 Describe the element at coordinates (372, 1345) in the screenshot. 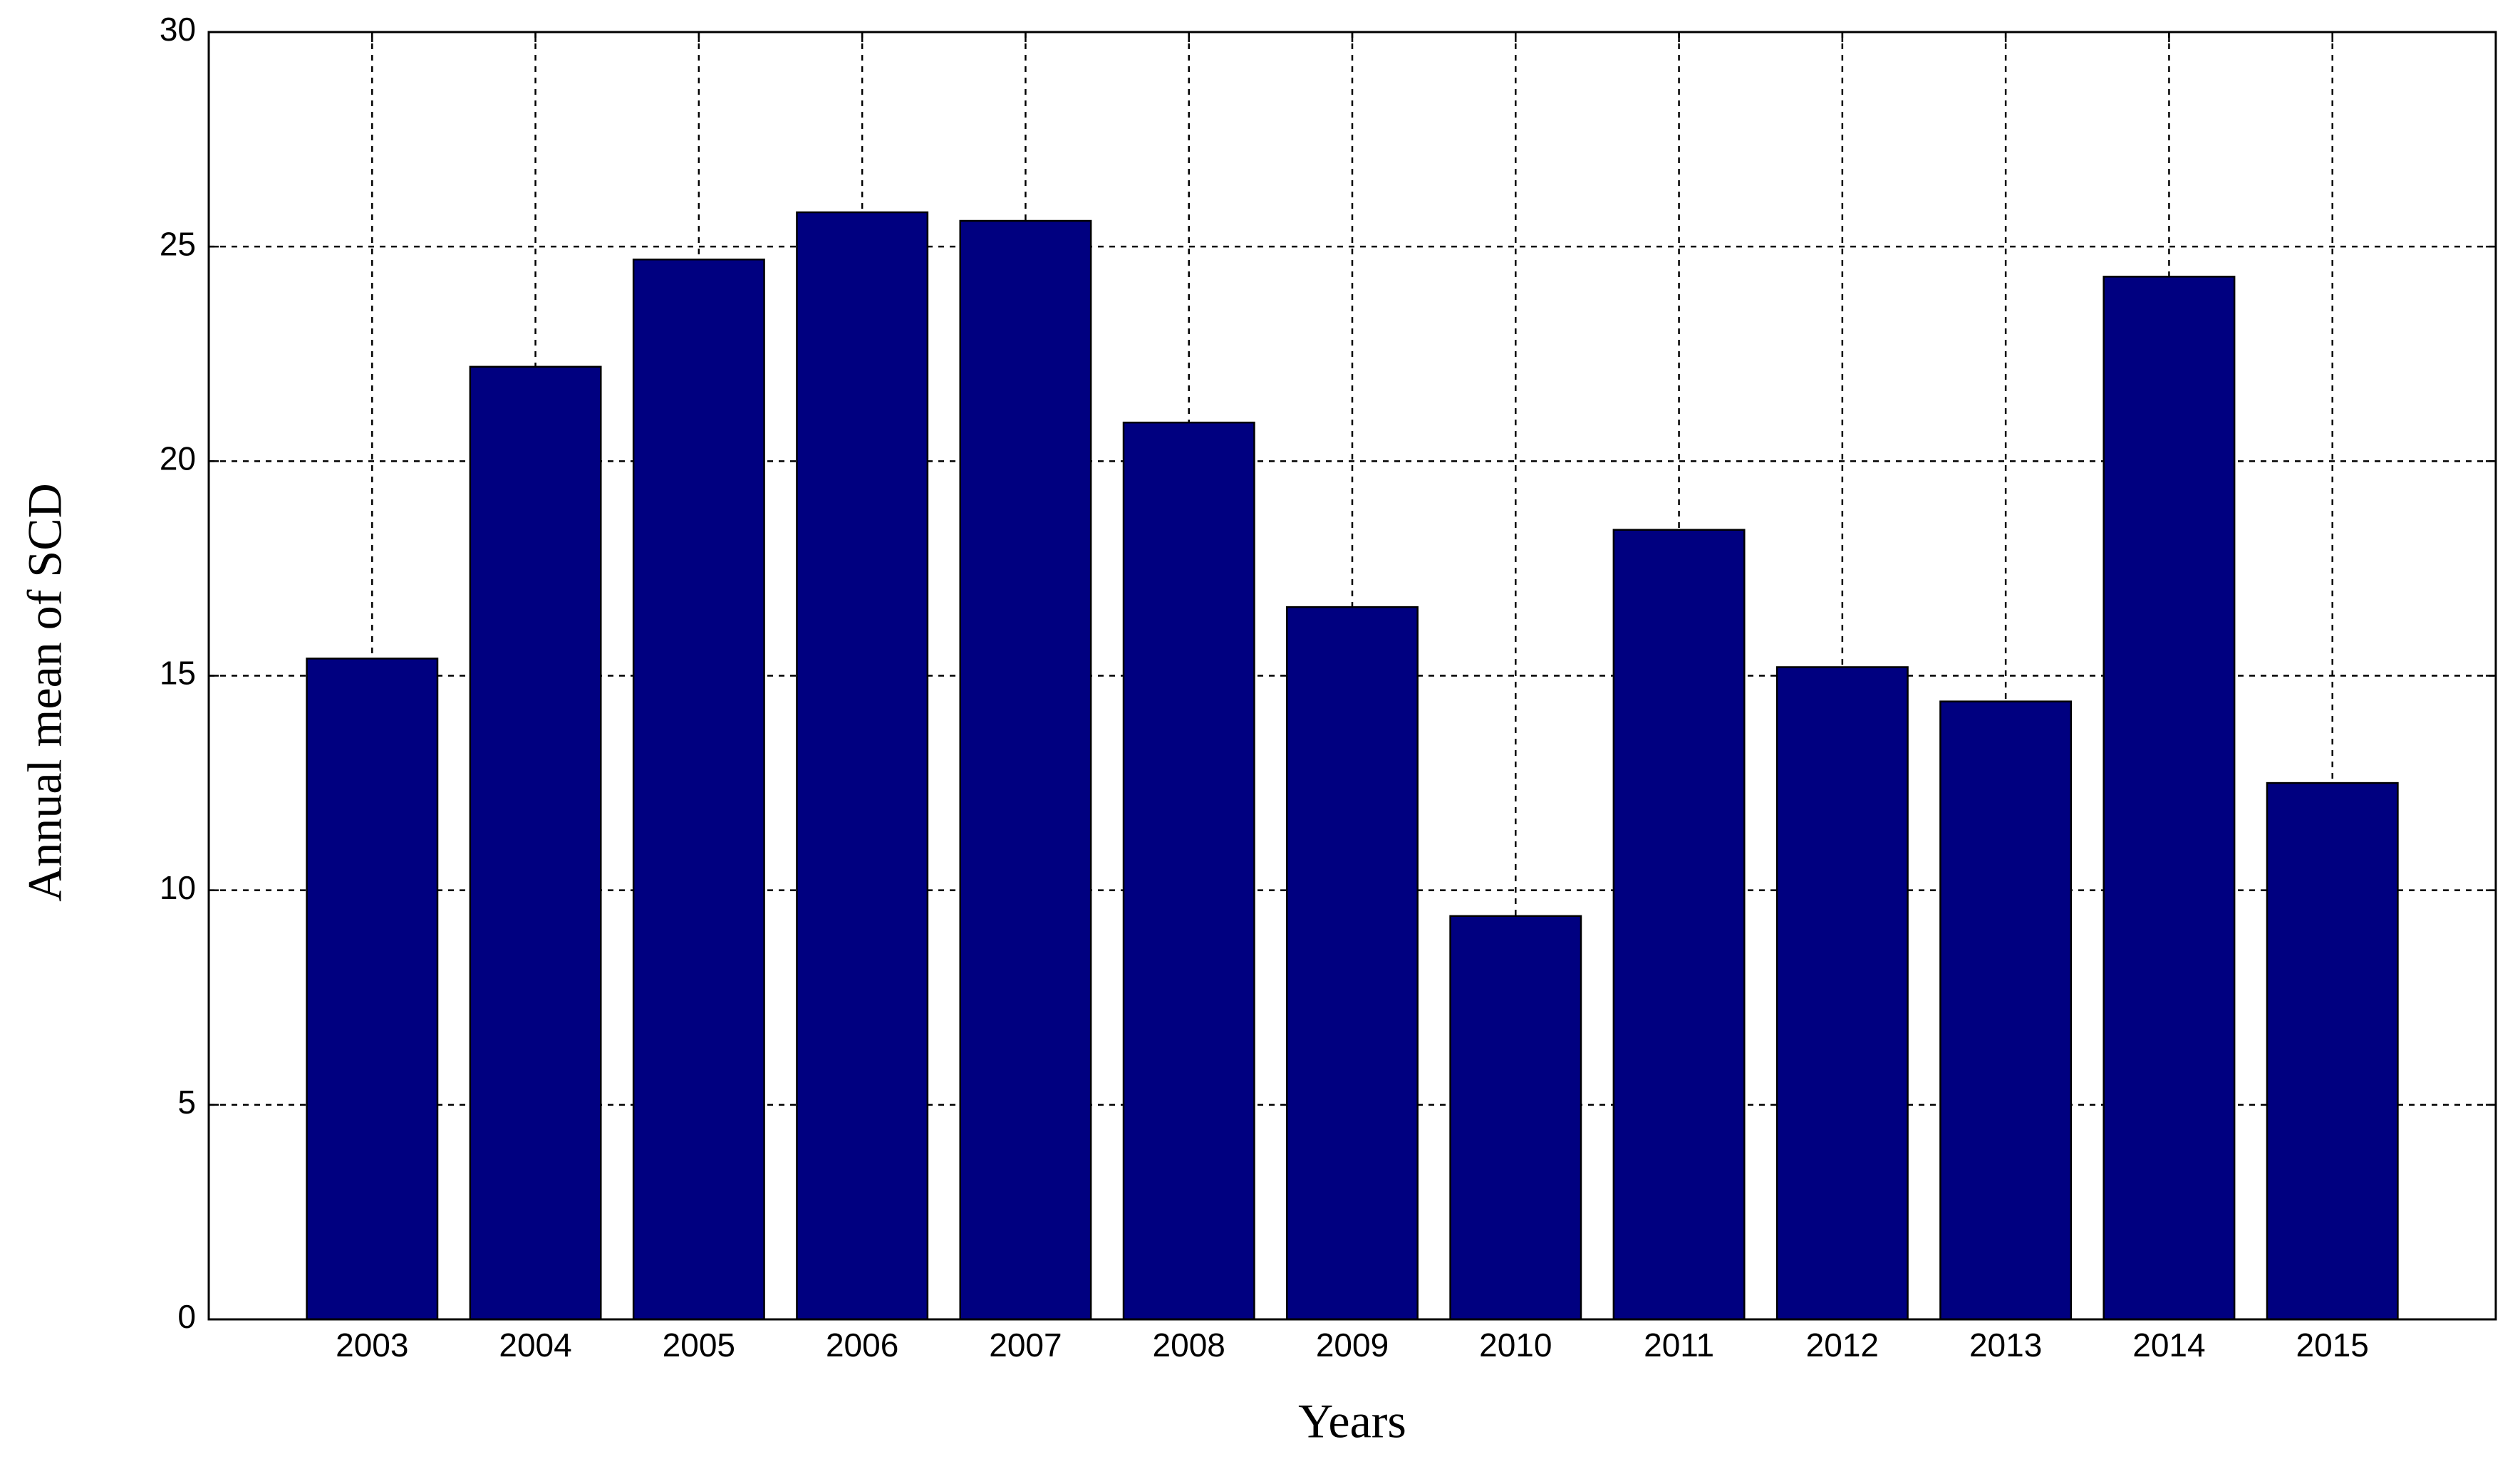

I see `x-tick-label: 2003` at that location.